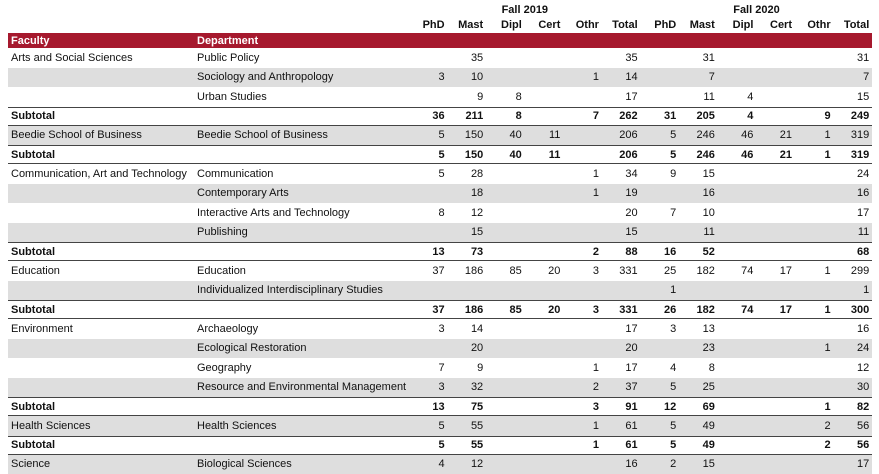  I want to click on column-label: Total, so click(856, 24).